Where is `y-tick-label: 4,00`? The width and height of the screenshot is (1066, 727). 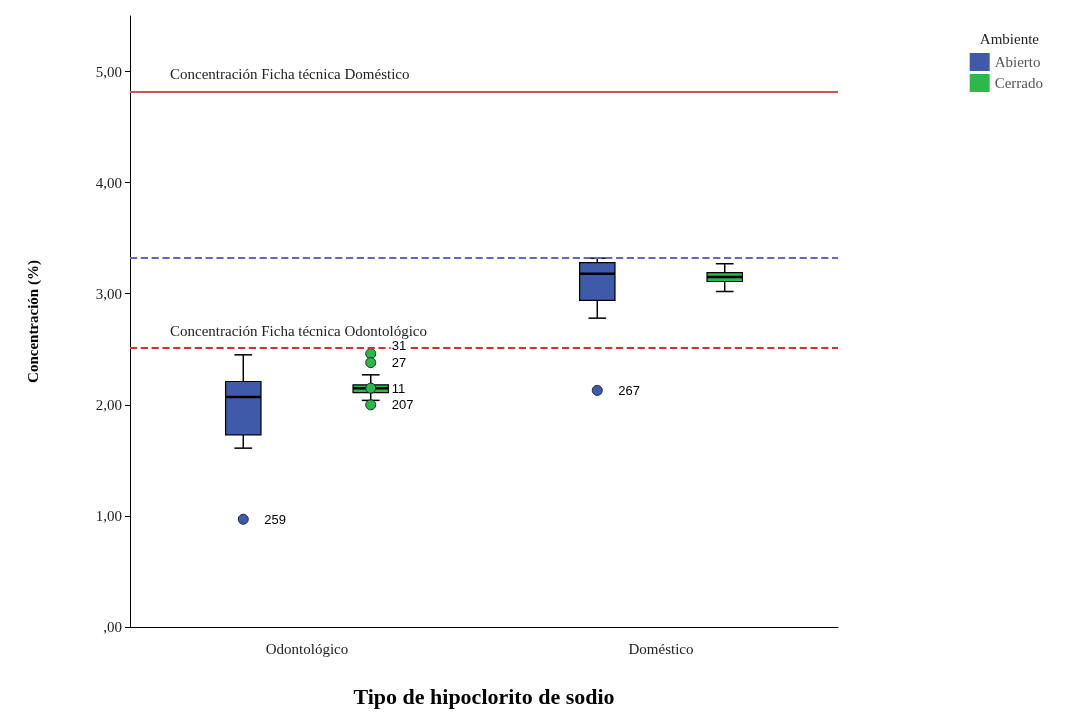 y-tick-label: 4,00 is located at coordinates (108, 182).